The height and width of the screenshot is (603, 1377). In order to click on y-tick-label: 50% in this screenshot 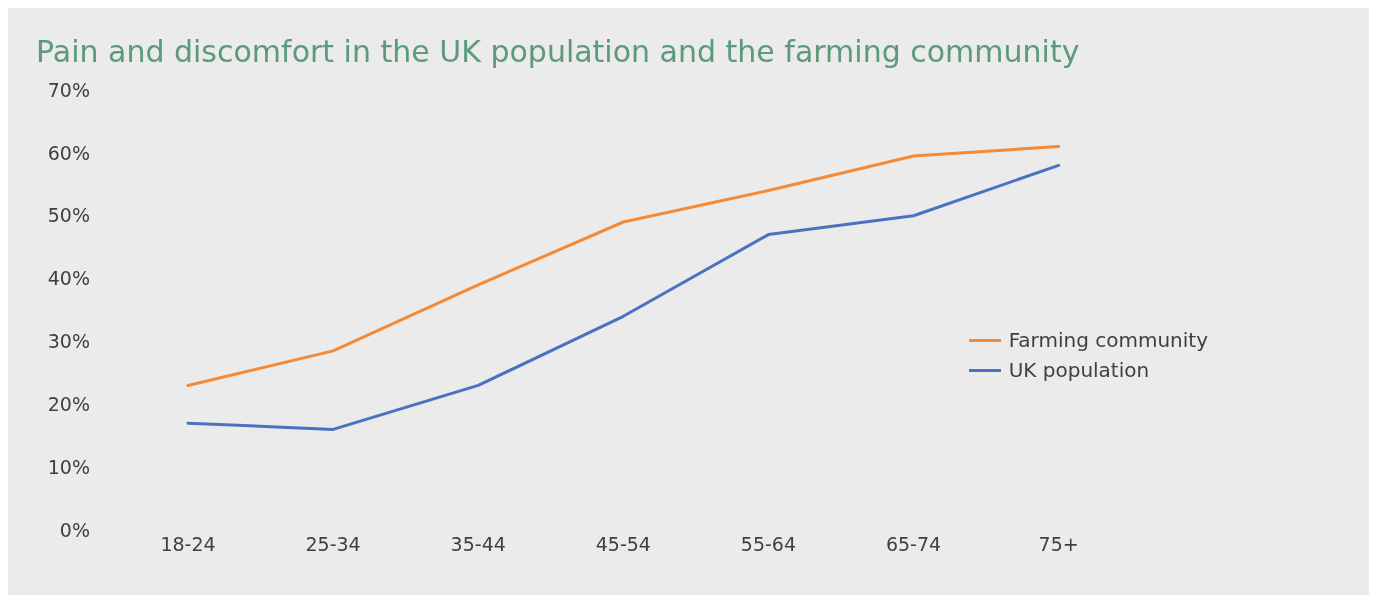, I will do `click(68, 215)`.